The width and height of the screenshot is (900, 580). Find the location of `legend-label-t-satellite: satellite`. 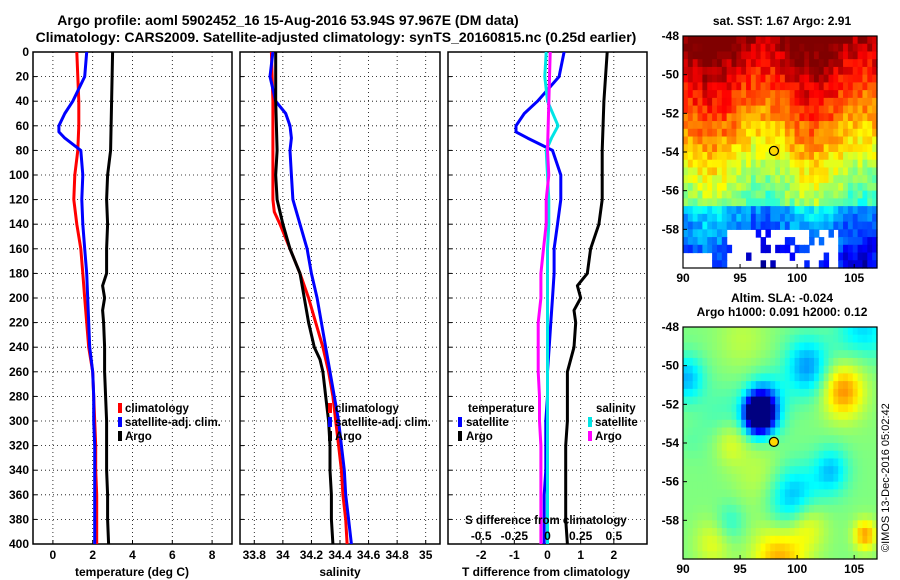

legend-label-t-satellite: satellite is located at coordinates (487, 423).